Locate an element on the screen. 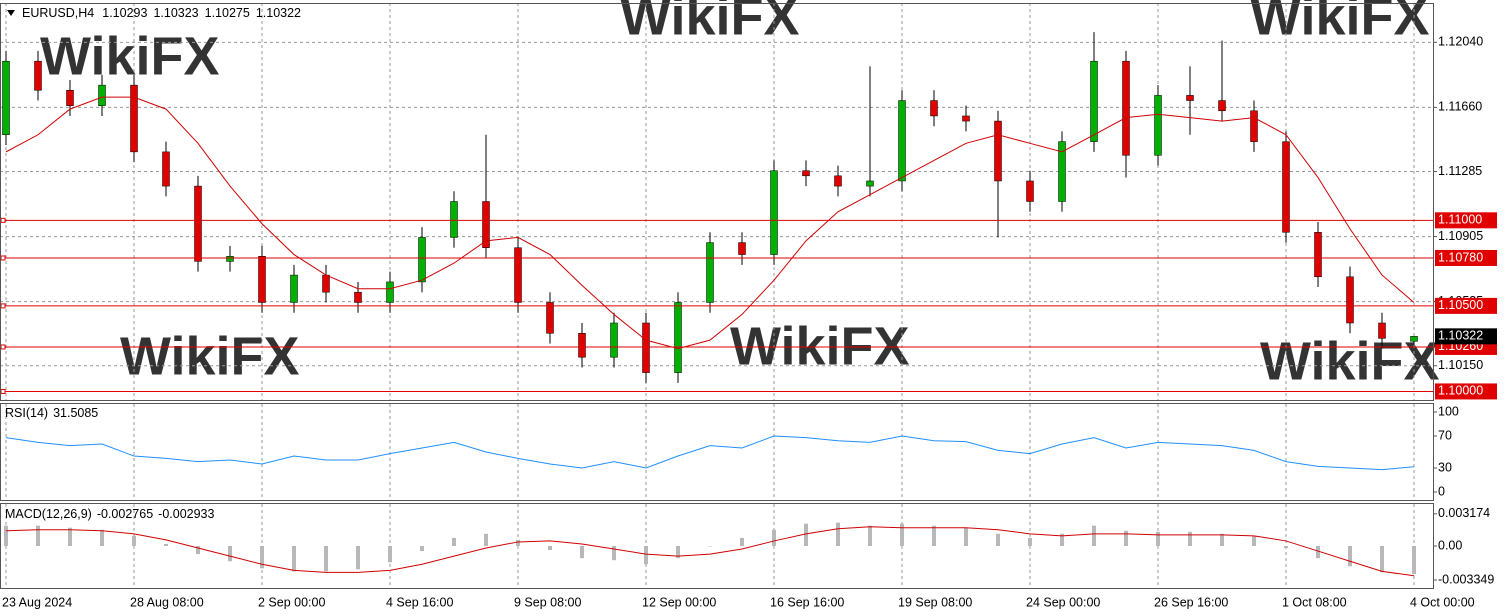  rsi-header: RSI(14) 31.5085 is located at coordinates (51, 413).